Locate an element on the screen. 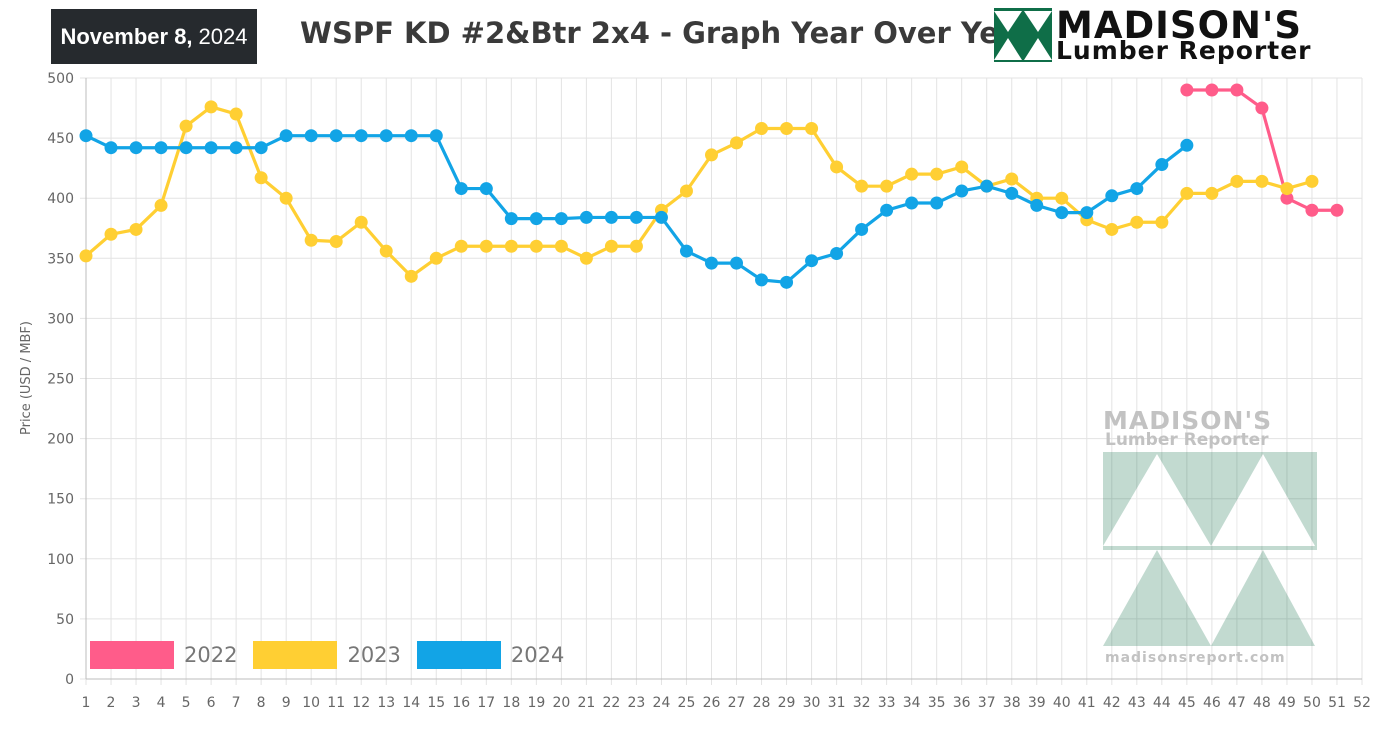 The image size is (1390, 729). legend-item-2023: 2023 is located at coordinates (327, 655).